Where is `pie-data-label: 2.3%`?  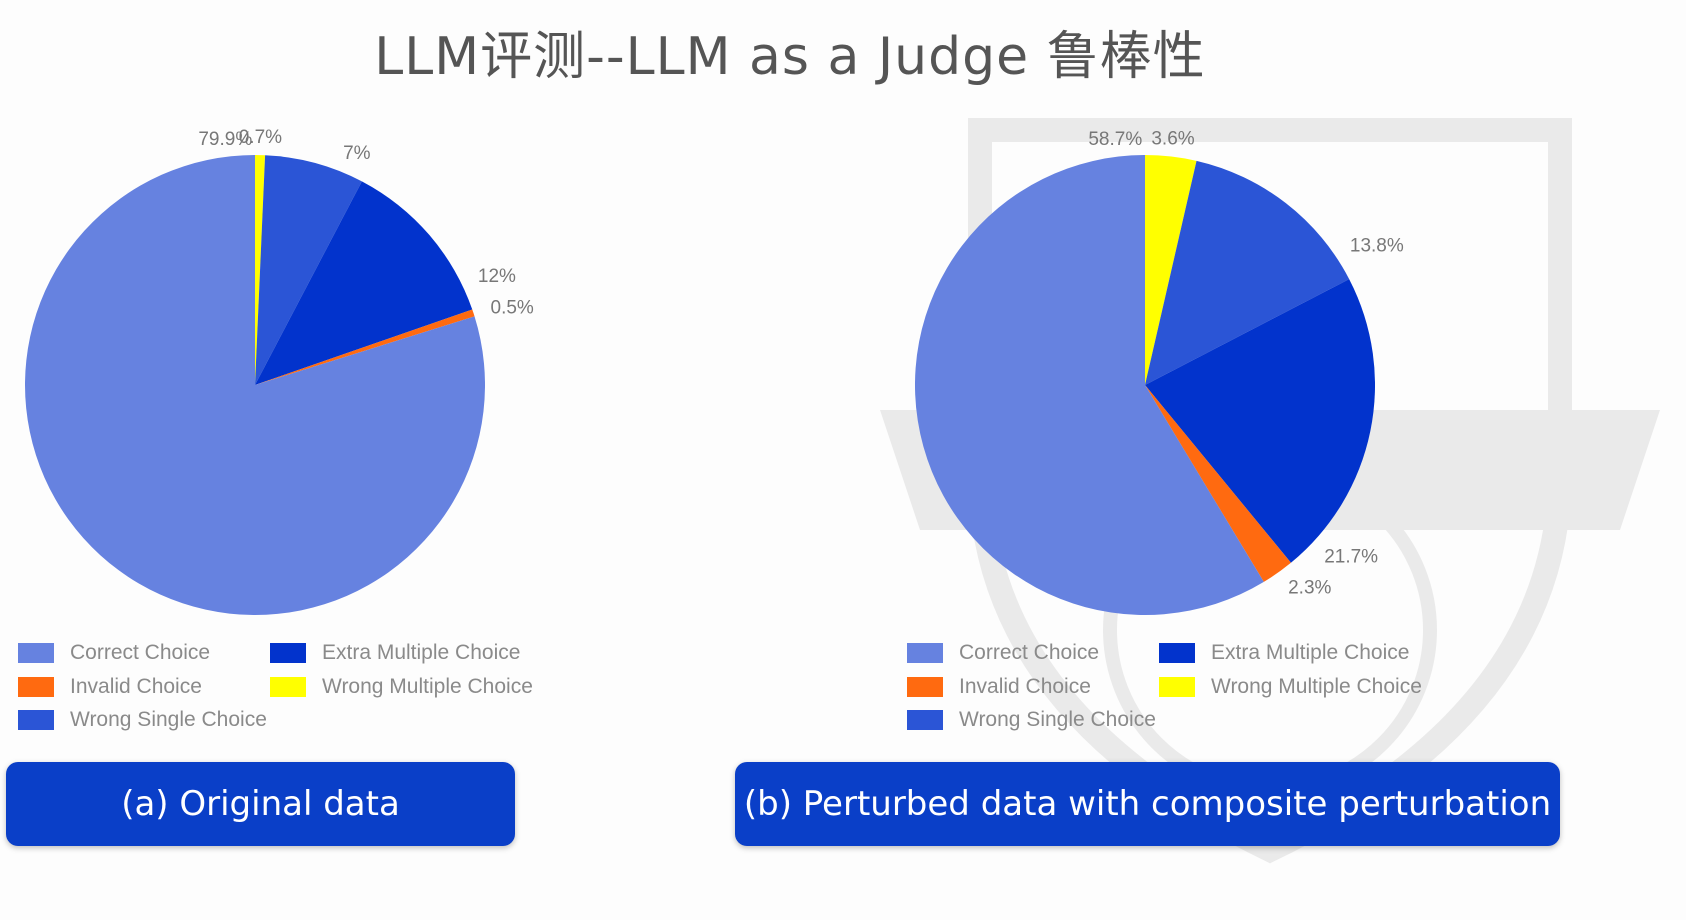 pie-data-label: 2.3% is located at coordinates (1309, 588).